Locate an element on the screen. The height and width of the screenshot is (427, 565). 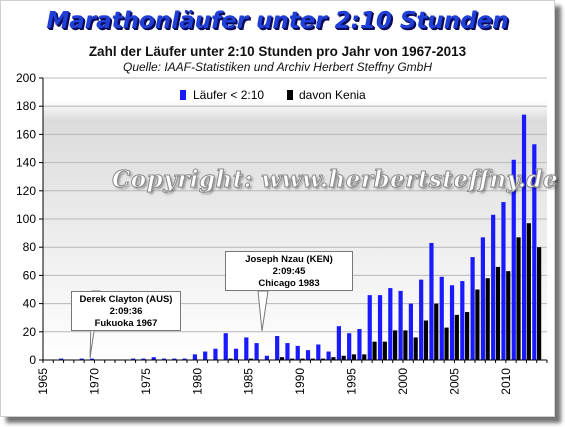
y-tick-label: 200 is located at coordinates (26, 78).